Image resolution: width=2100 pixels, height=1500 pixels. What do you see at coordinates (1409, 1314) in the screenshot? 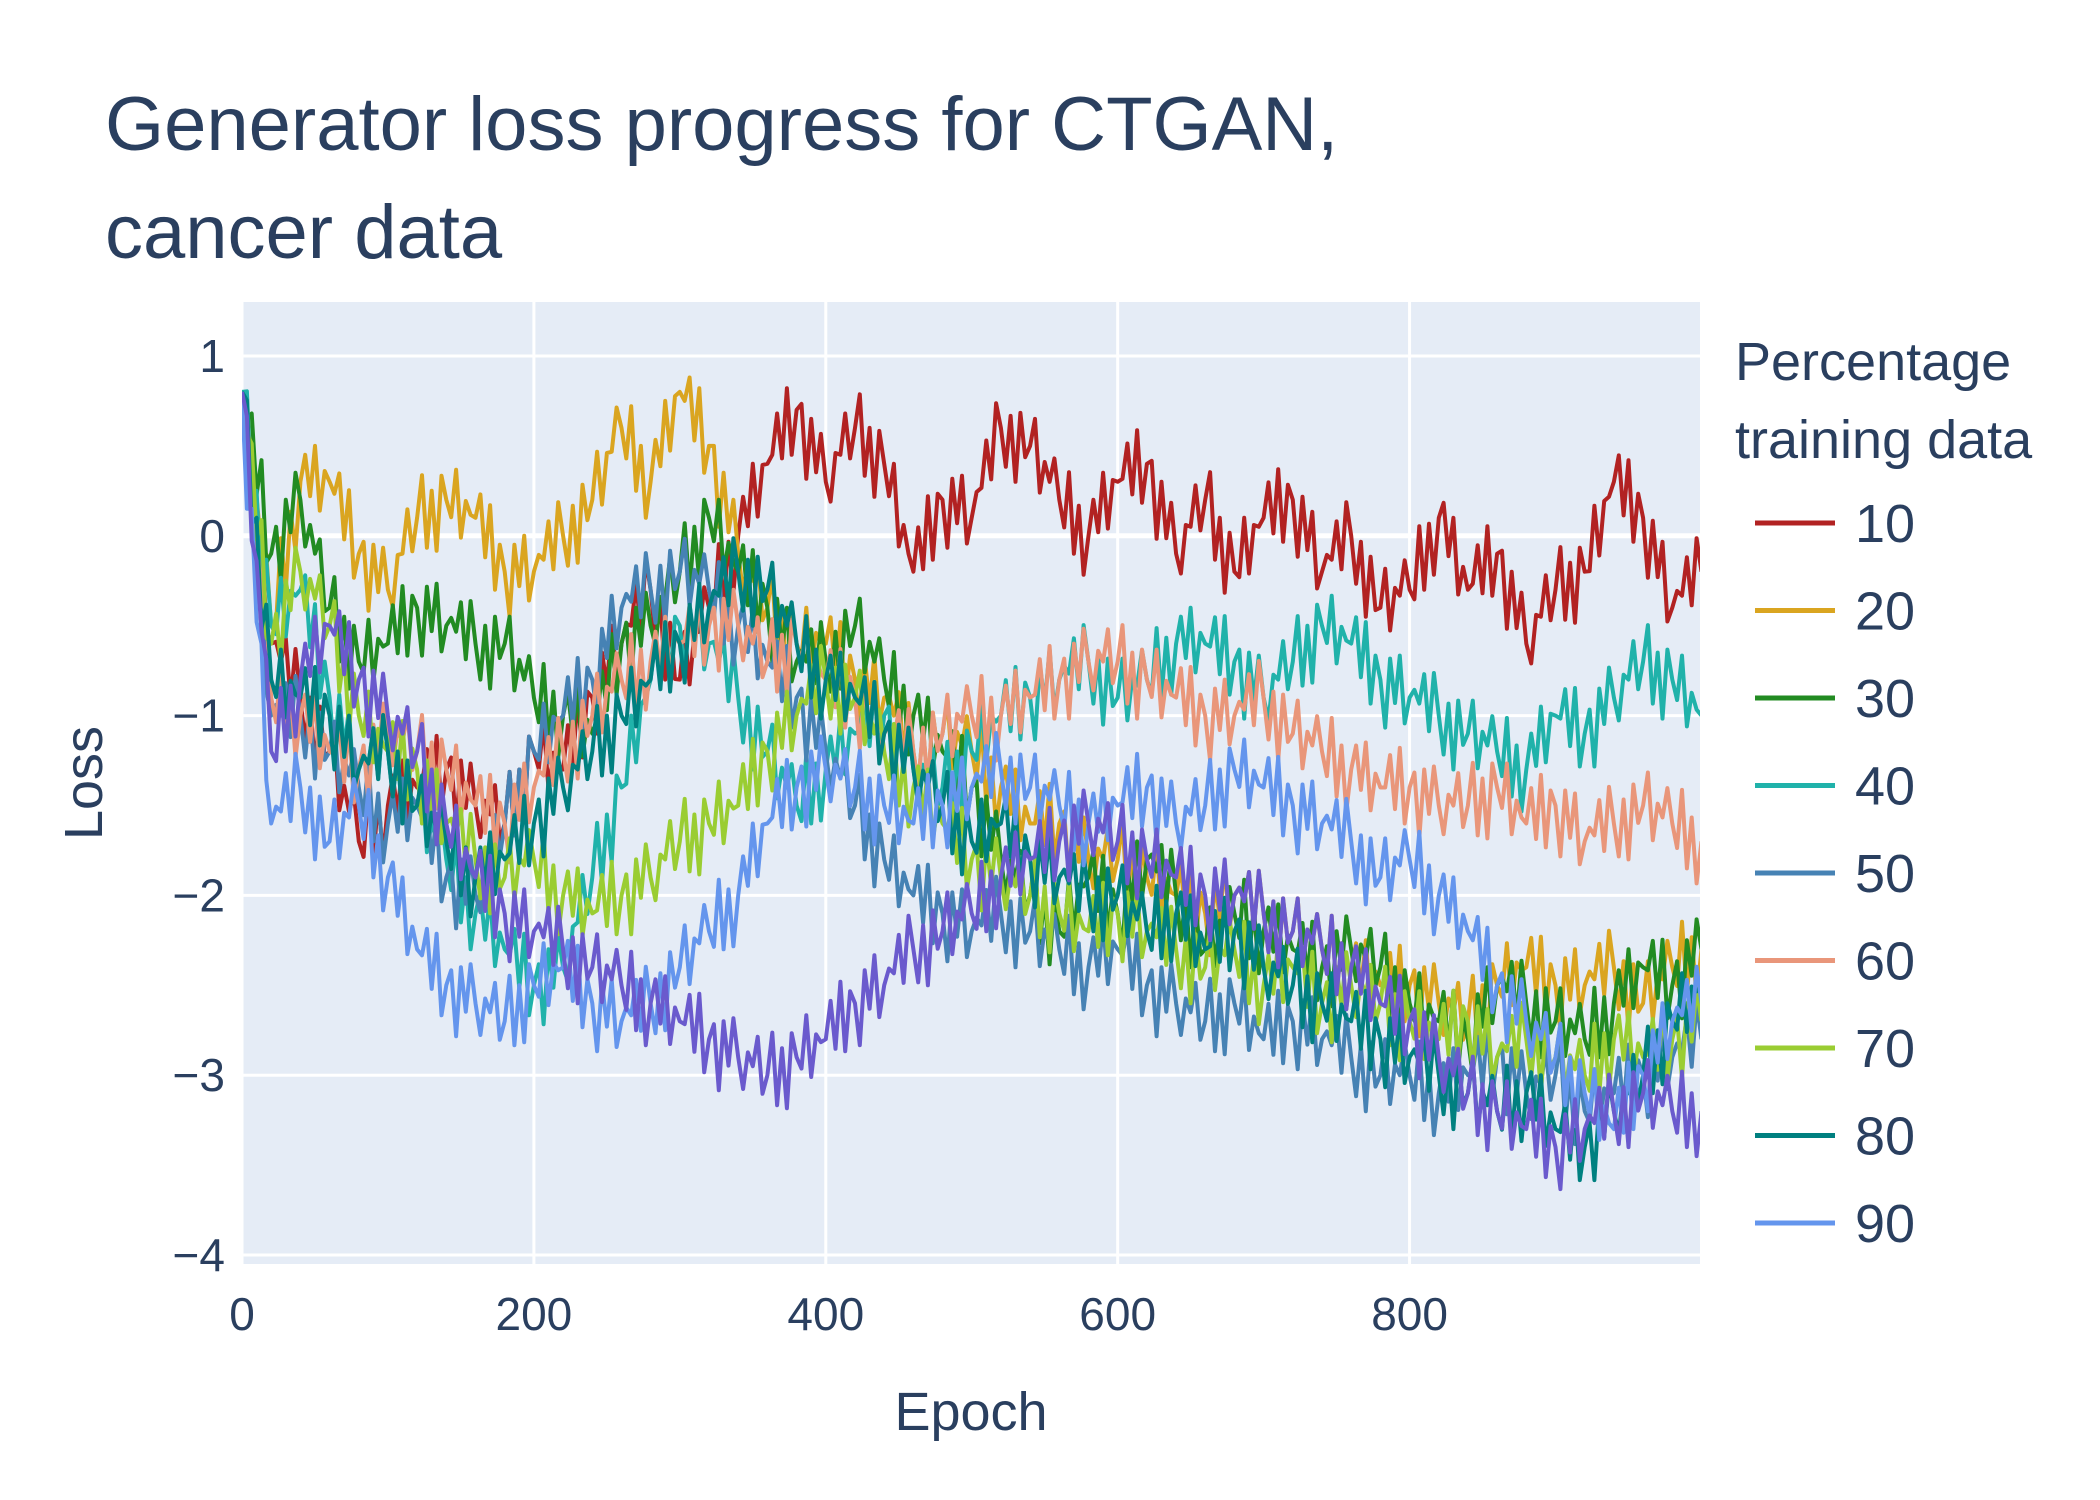
I see `x-tick-label: 800` at bounding box center [1409, 1314].